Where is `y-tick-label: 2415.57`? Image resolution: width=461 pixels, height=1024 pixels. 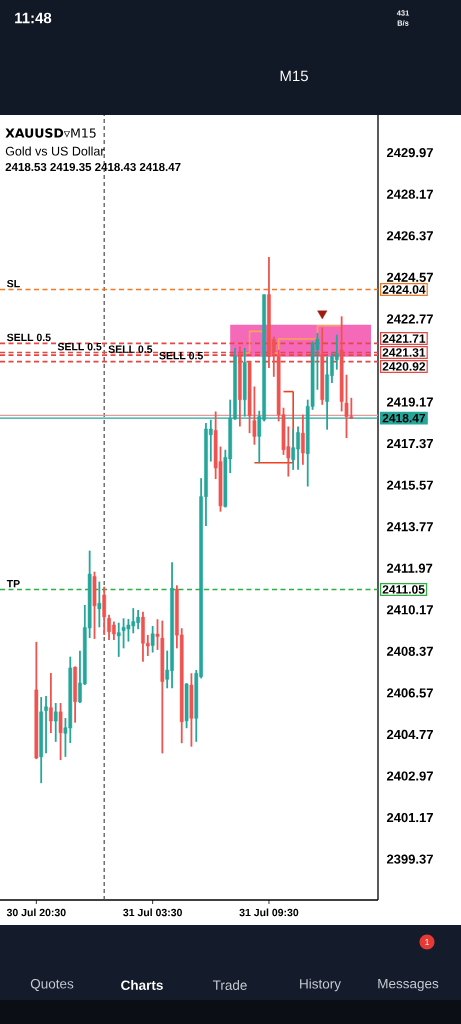 y-tick-label: 2415.57 is located at coordinates (409, 485).